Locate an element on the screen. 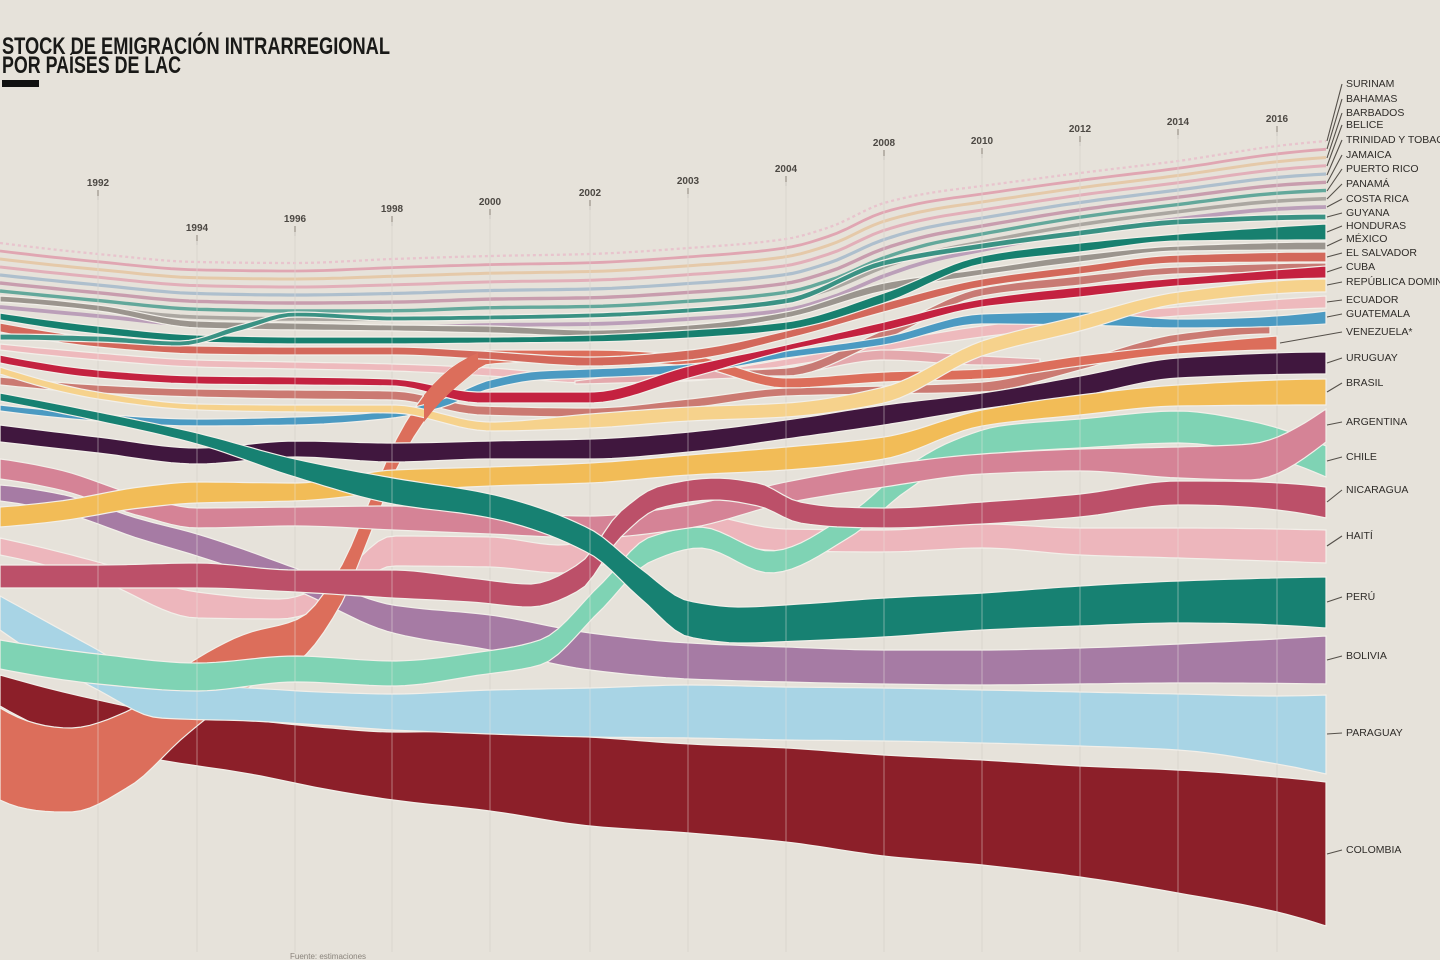 Image resolution: width=1440 pixels, height=960 pixels. svg-text: 1992 is located at coordinates (98, 183).